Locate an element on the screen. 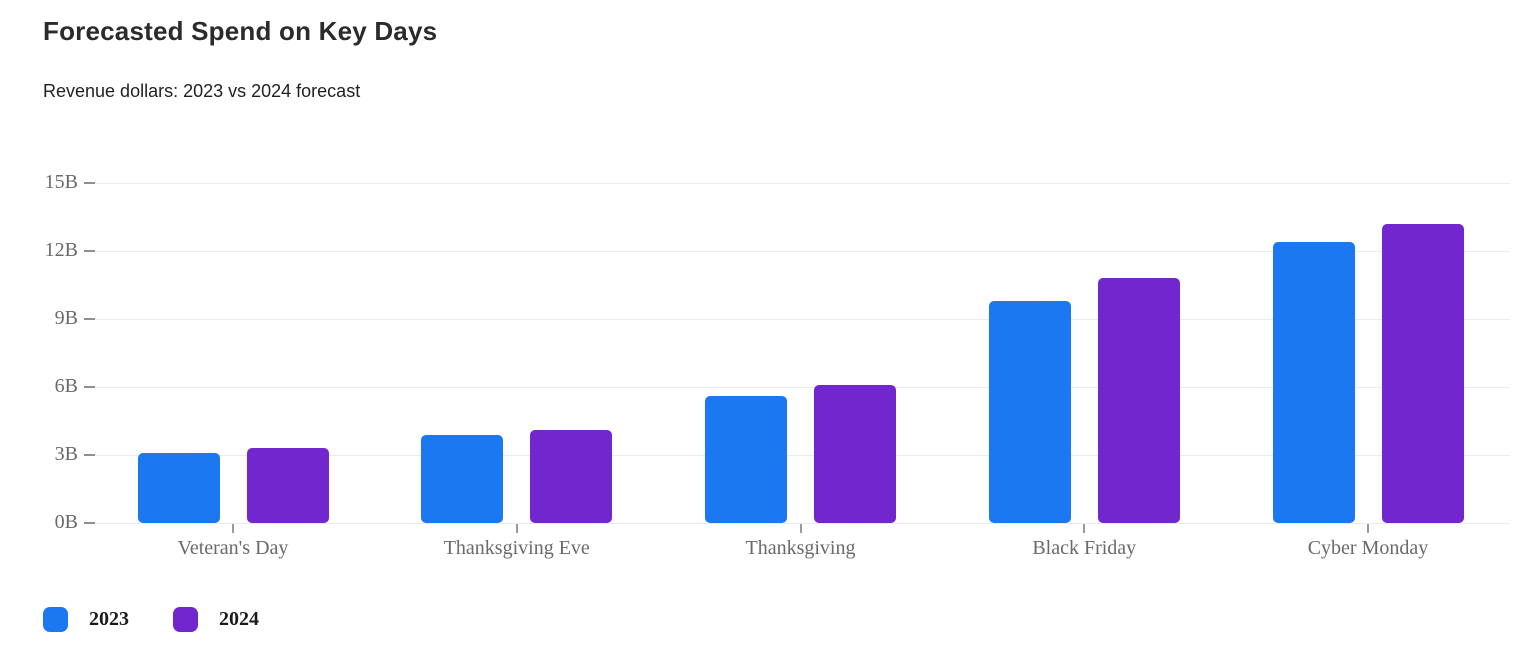 Image resolution: width=1524 pixels, height=651 pixels. legend-item-2023: 2023 is located at coordinates (86, 619).